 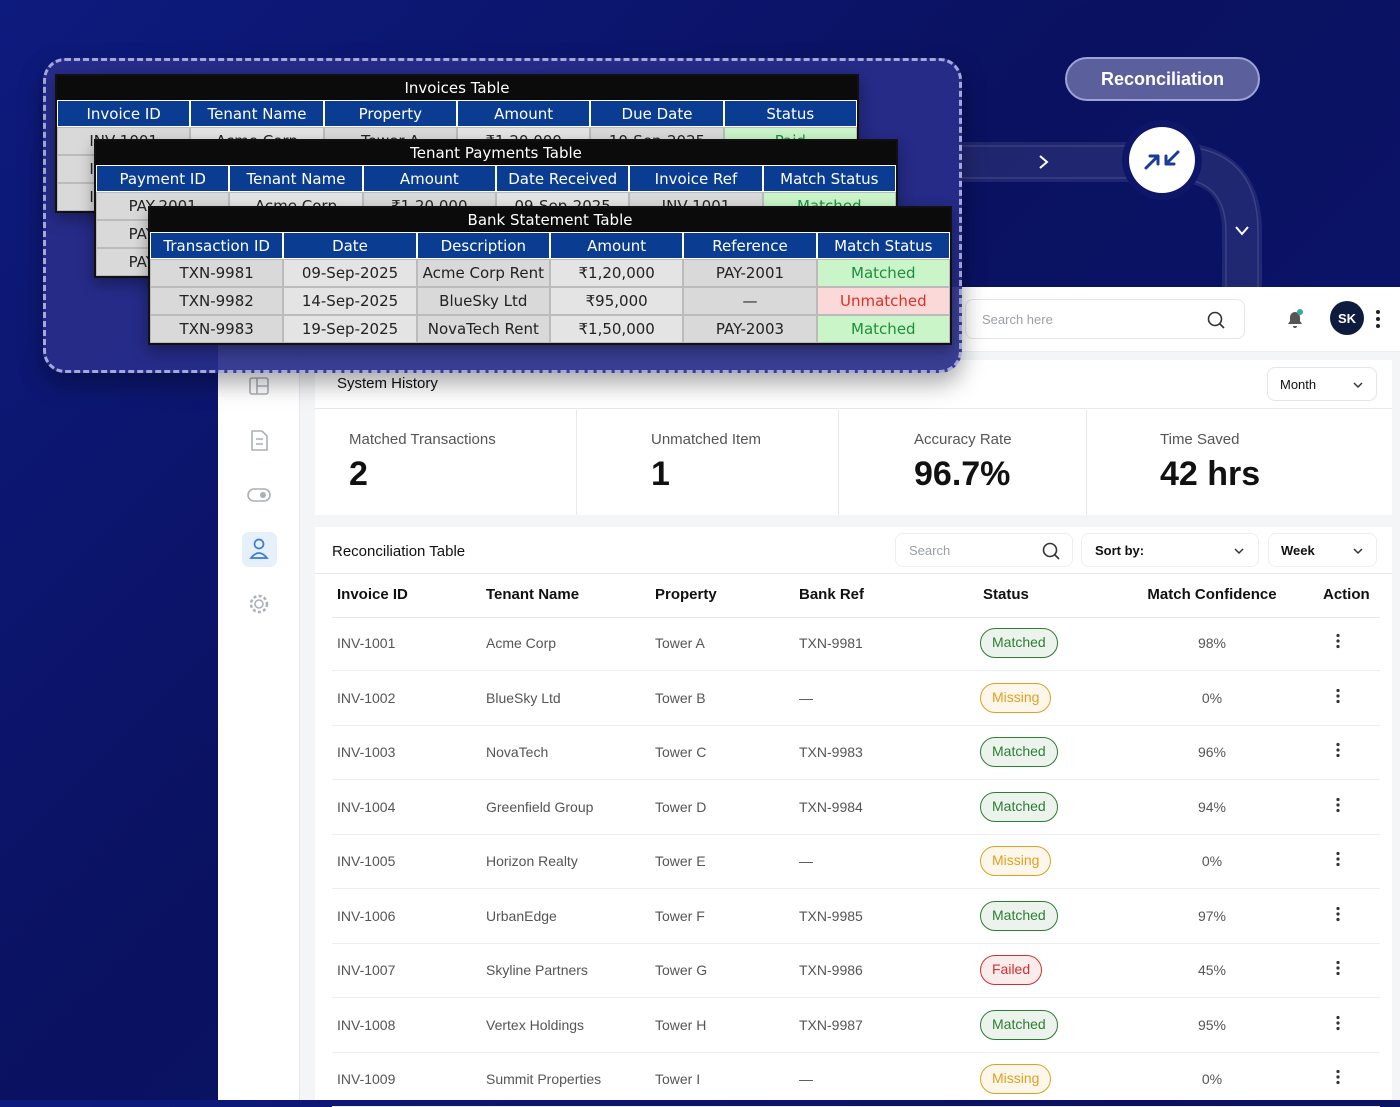 What do you see at coordinates (1212, 806) in the screenshot?
I see `match-confidence: 94%` at bounding box center [1212, 806].